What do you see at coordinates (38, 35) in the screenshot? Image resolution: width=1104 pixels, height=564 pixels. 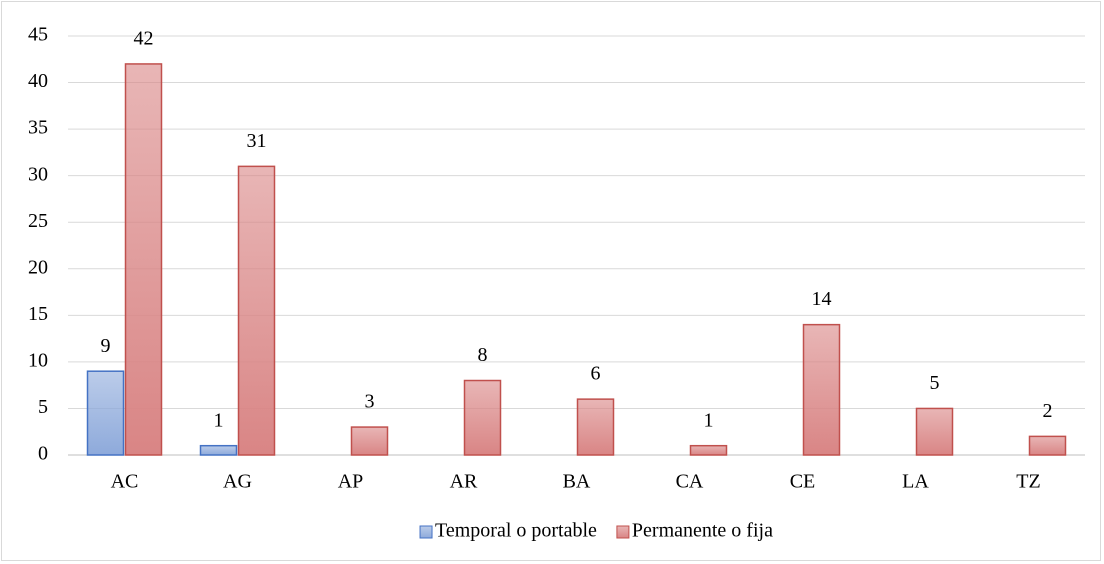 I see `y-tick-label: 45` at bounding box center [38, 35].